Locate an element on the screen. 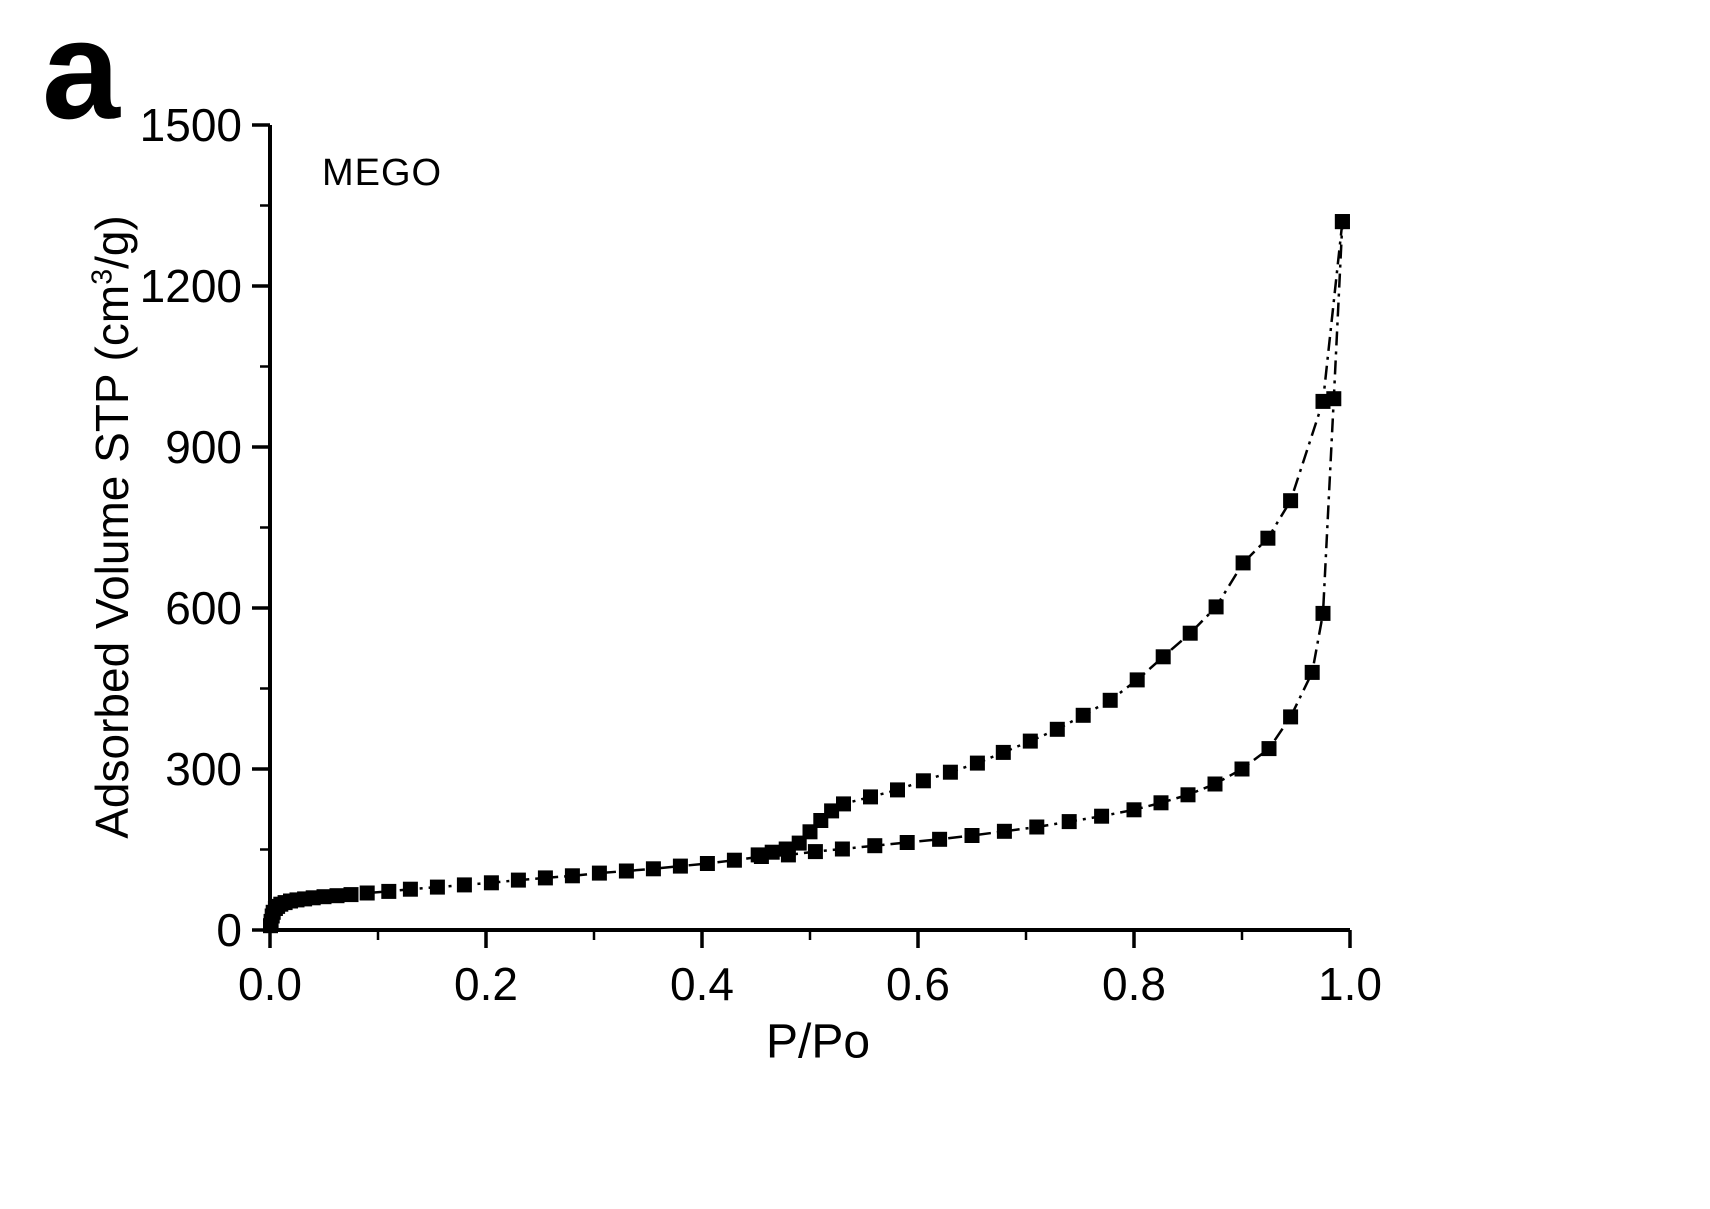 This screenshot has width=1710, height=1209. x-tick-label: 0.4 is located at coordinates (702, 984).